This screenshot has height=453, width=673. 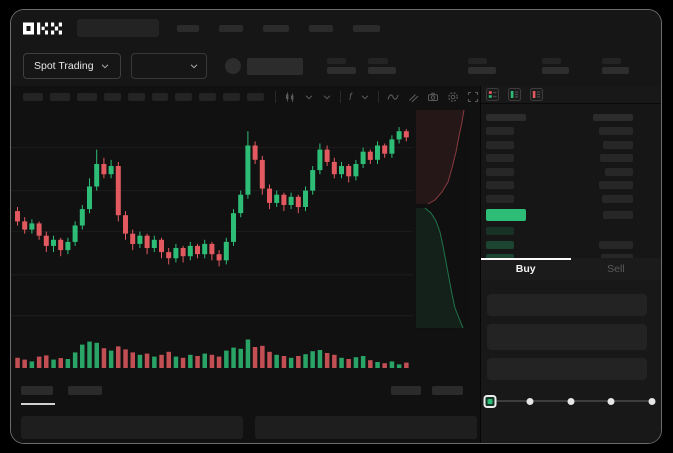 I want to click on trade-tab-buy: Buy, so click(x=526, y=268).